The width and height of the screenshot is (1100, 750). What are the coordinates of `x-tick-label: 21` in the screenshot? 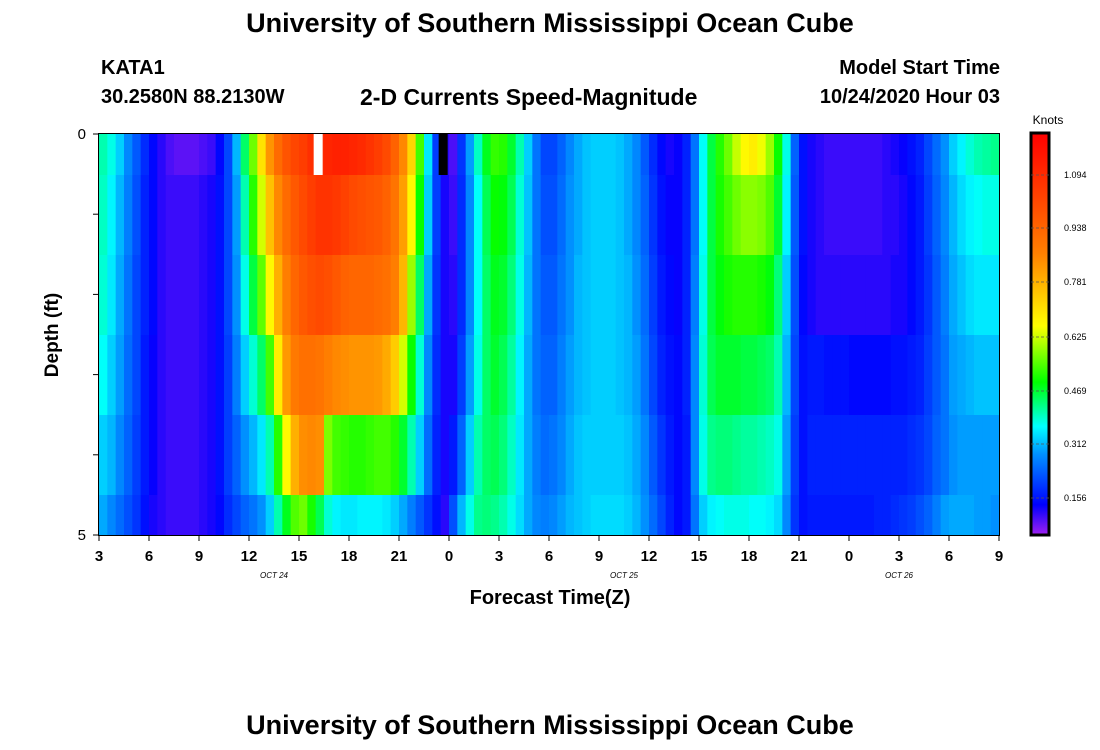 It's located at (799, 556).